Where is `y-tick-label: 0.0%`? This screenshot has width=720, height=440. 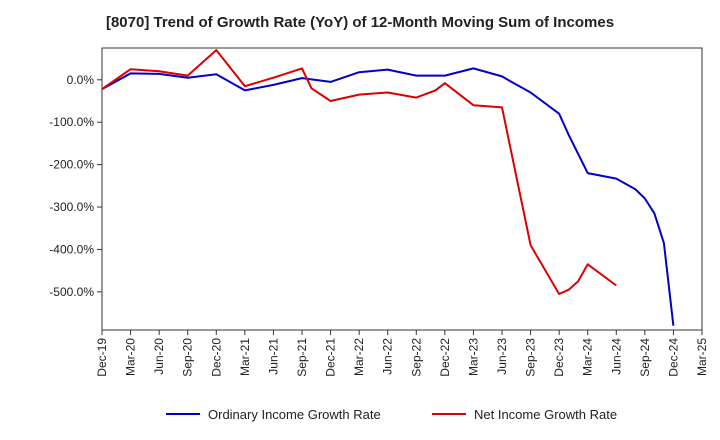
y-tick-label: 0.0% is located at coordinates (81, 80).